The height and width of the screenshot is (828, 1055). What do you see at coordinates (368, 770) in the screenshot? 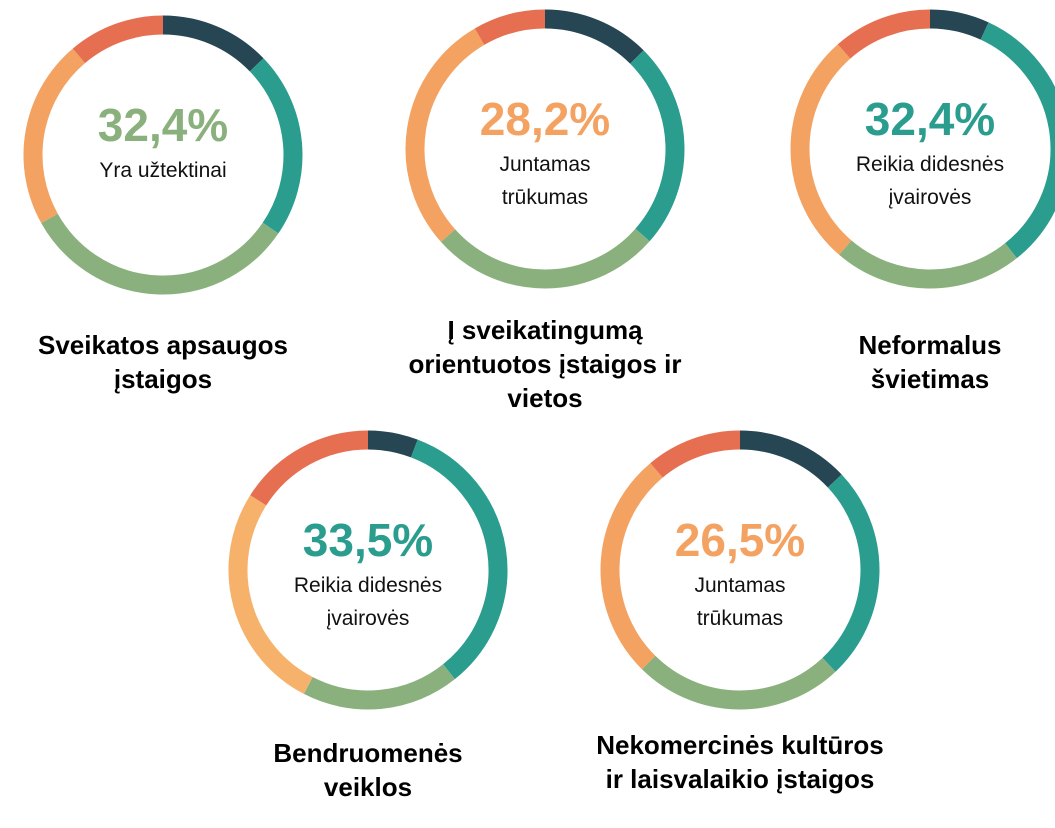
I see `chart-title: Bendruomenės veiklos` at bounding box center [368, 770].